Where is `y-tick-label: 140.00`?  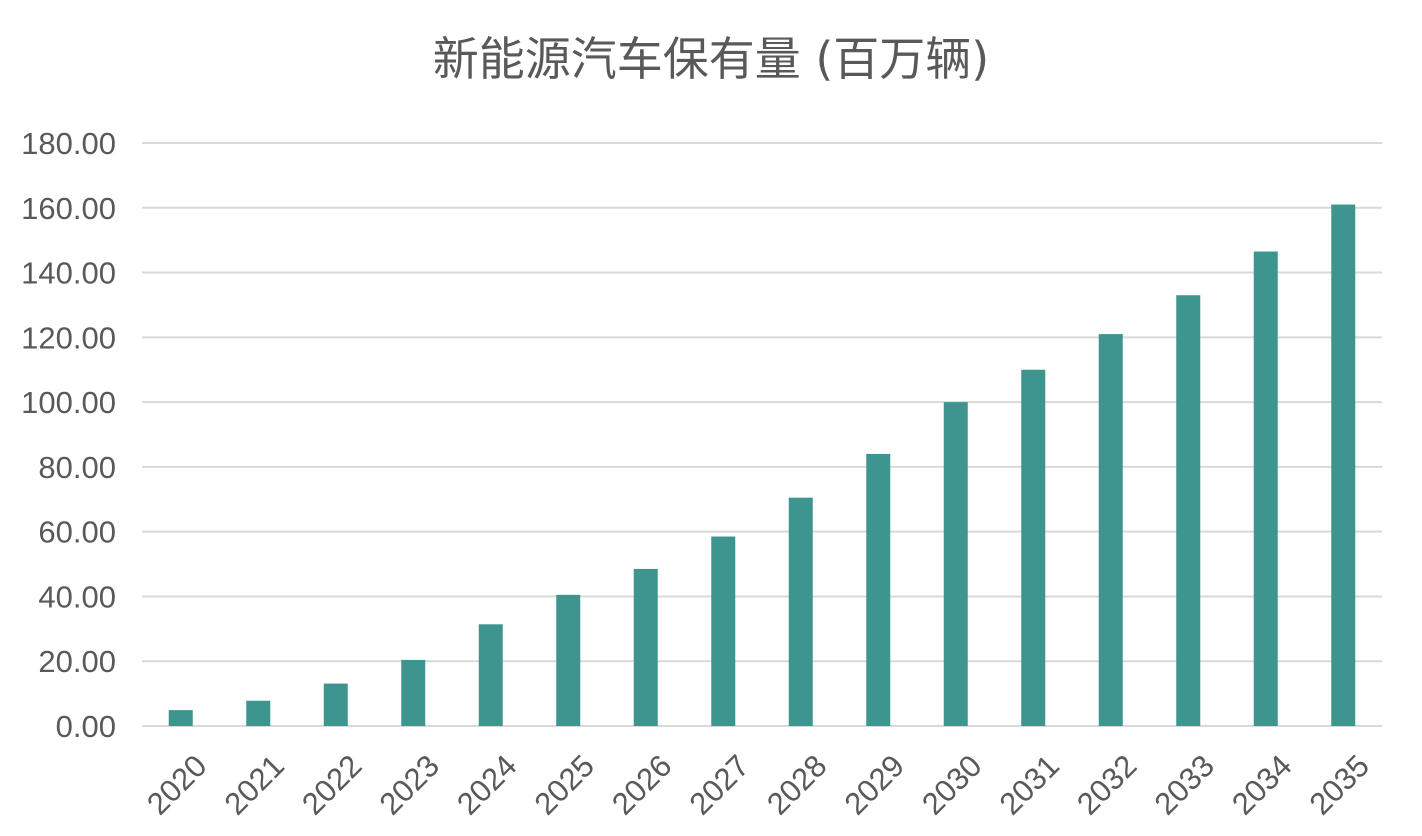
y-tick-label: 140.00 is located at coordinates (68, 273).